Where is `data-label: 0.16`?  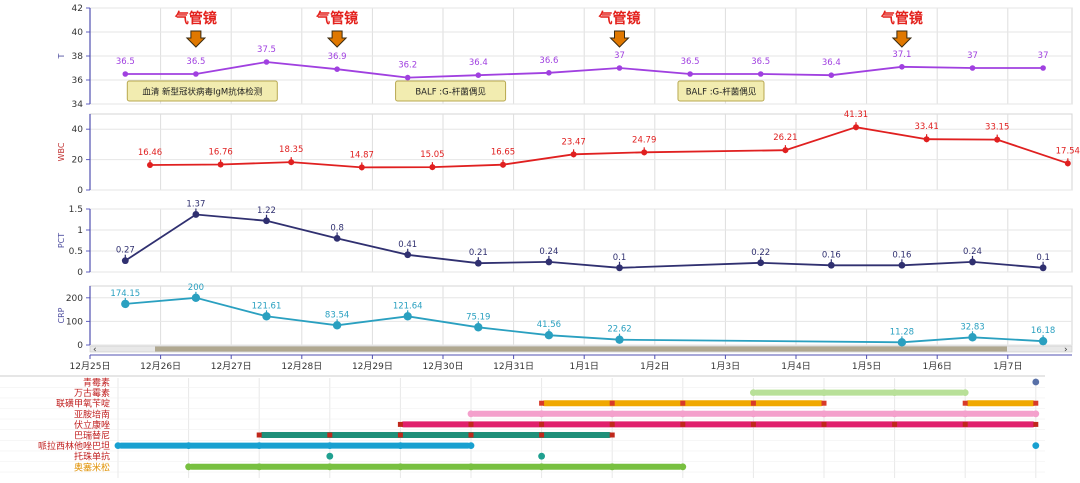
data-label: 0.16 is located at coordinates (901, 255).